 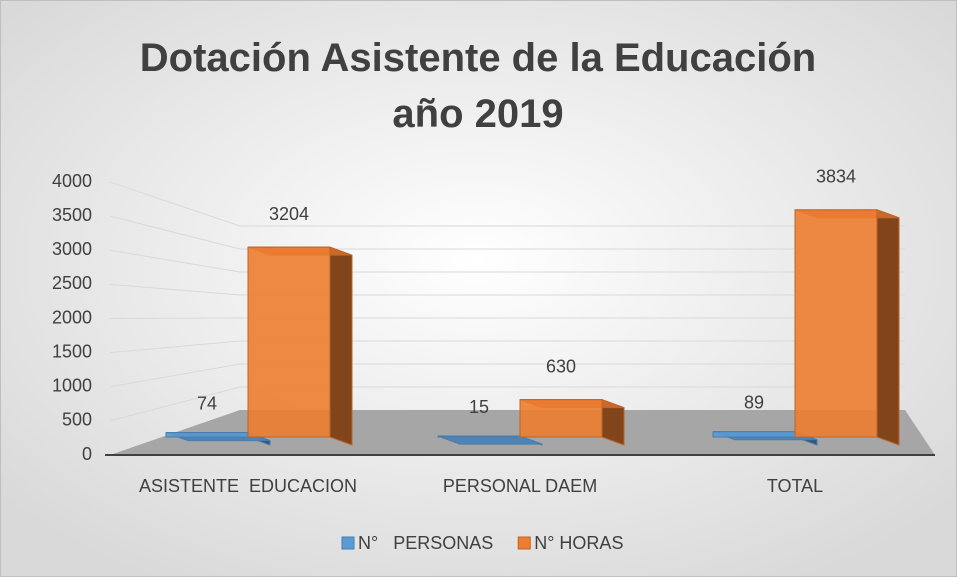 I want to click on y-tick-label: 2000, so click(x=72, y=317).